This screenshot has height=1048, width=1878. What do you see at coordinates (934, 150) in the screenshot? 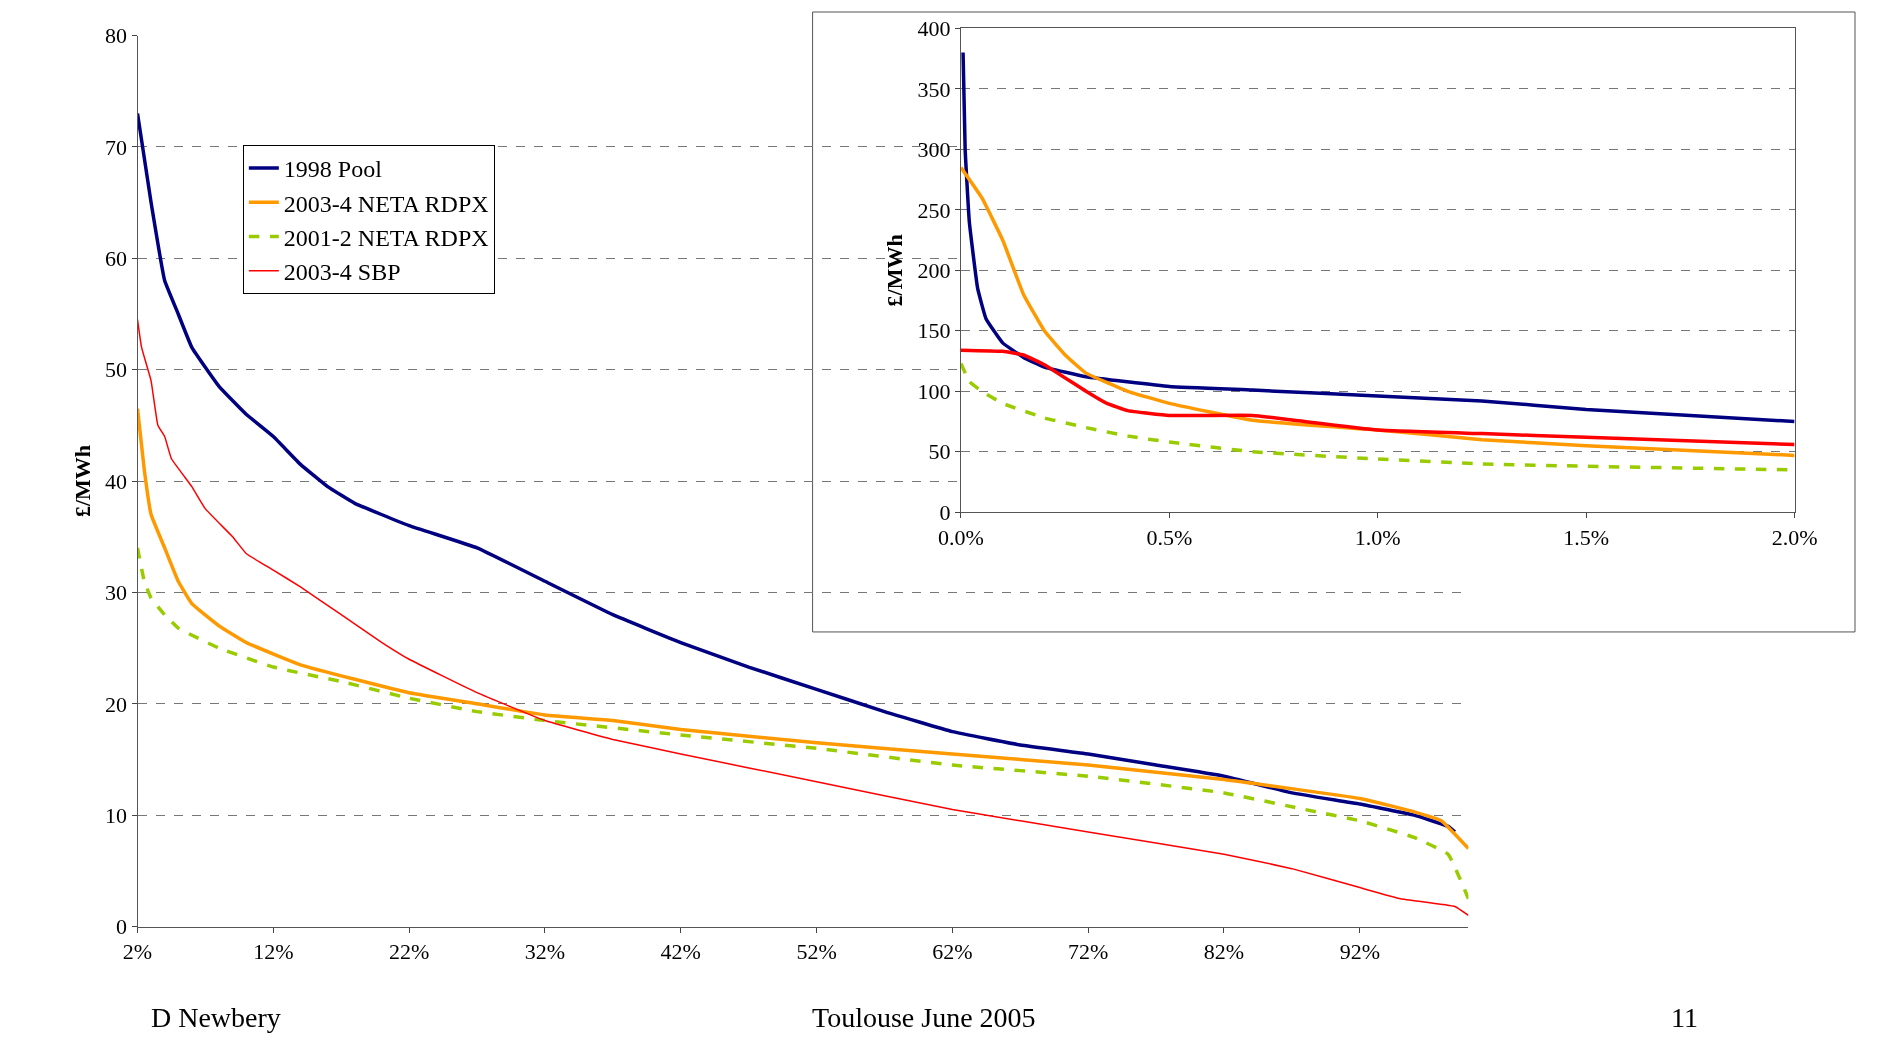
I see `y-tick-label: 300` at bounding box center [934, 150].